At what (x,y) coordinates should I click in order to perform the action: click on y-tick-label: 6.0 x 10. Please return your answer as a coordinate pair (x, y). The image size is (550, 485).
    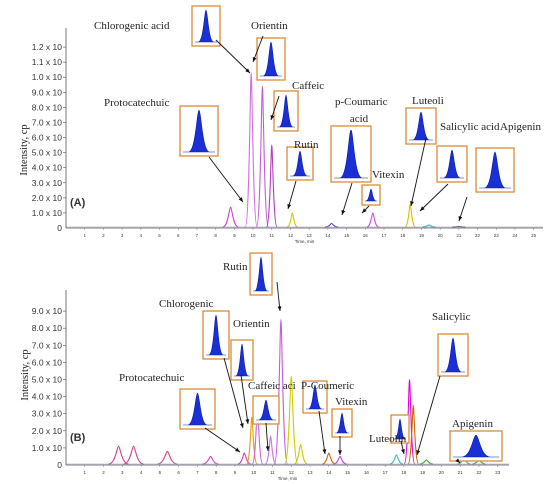
    Looking at the image, I should click on (47, 362).